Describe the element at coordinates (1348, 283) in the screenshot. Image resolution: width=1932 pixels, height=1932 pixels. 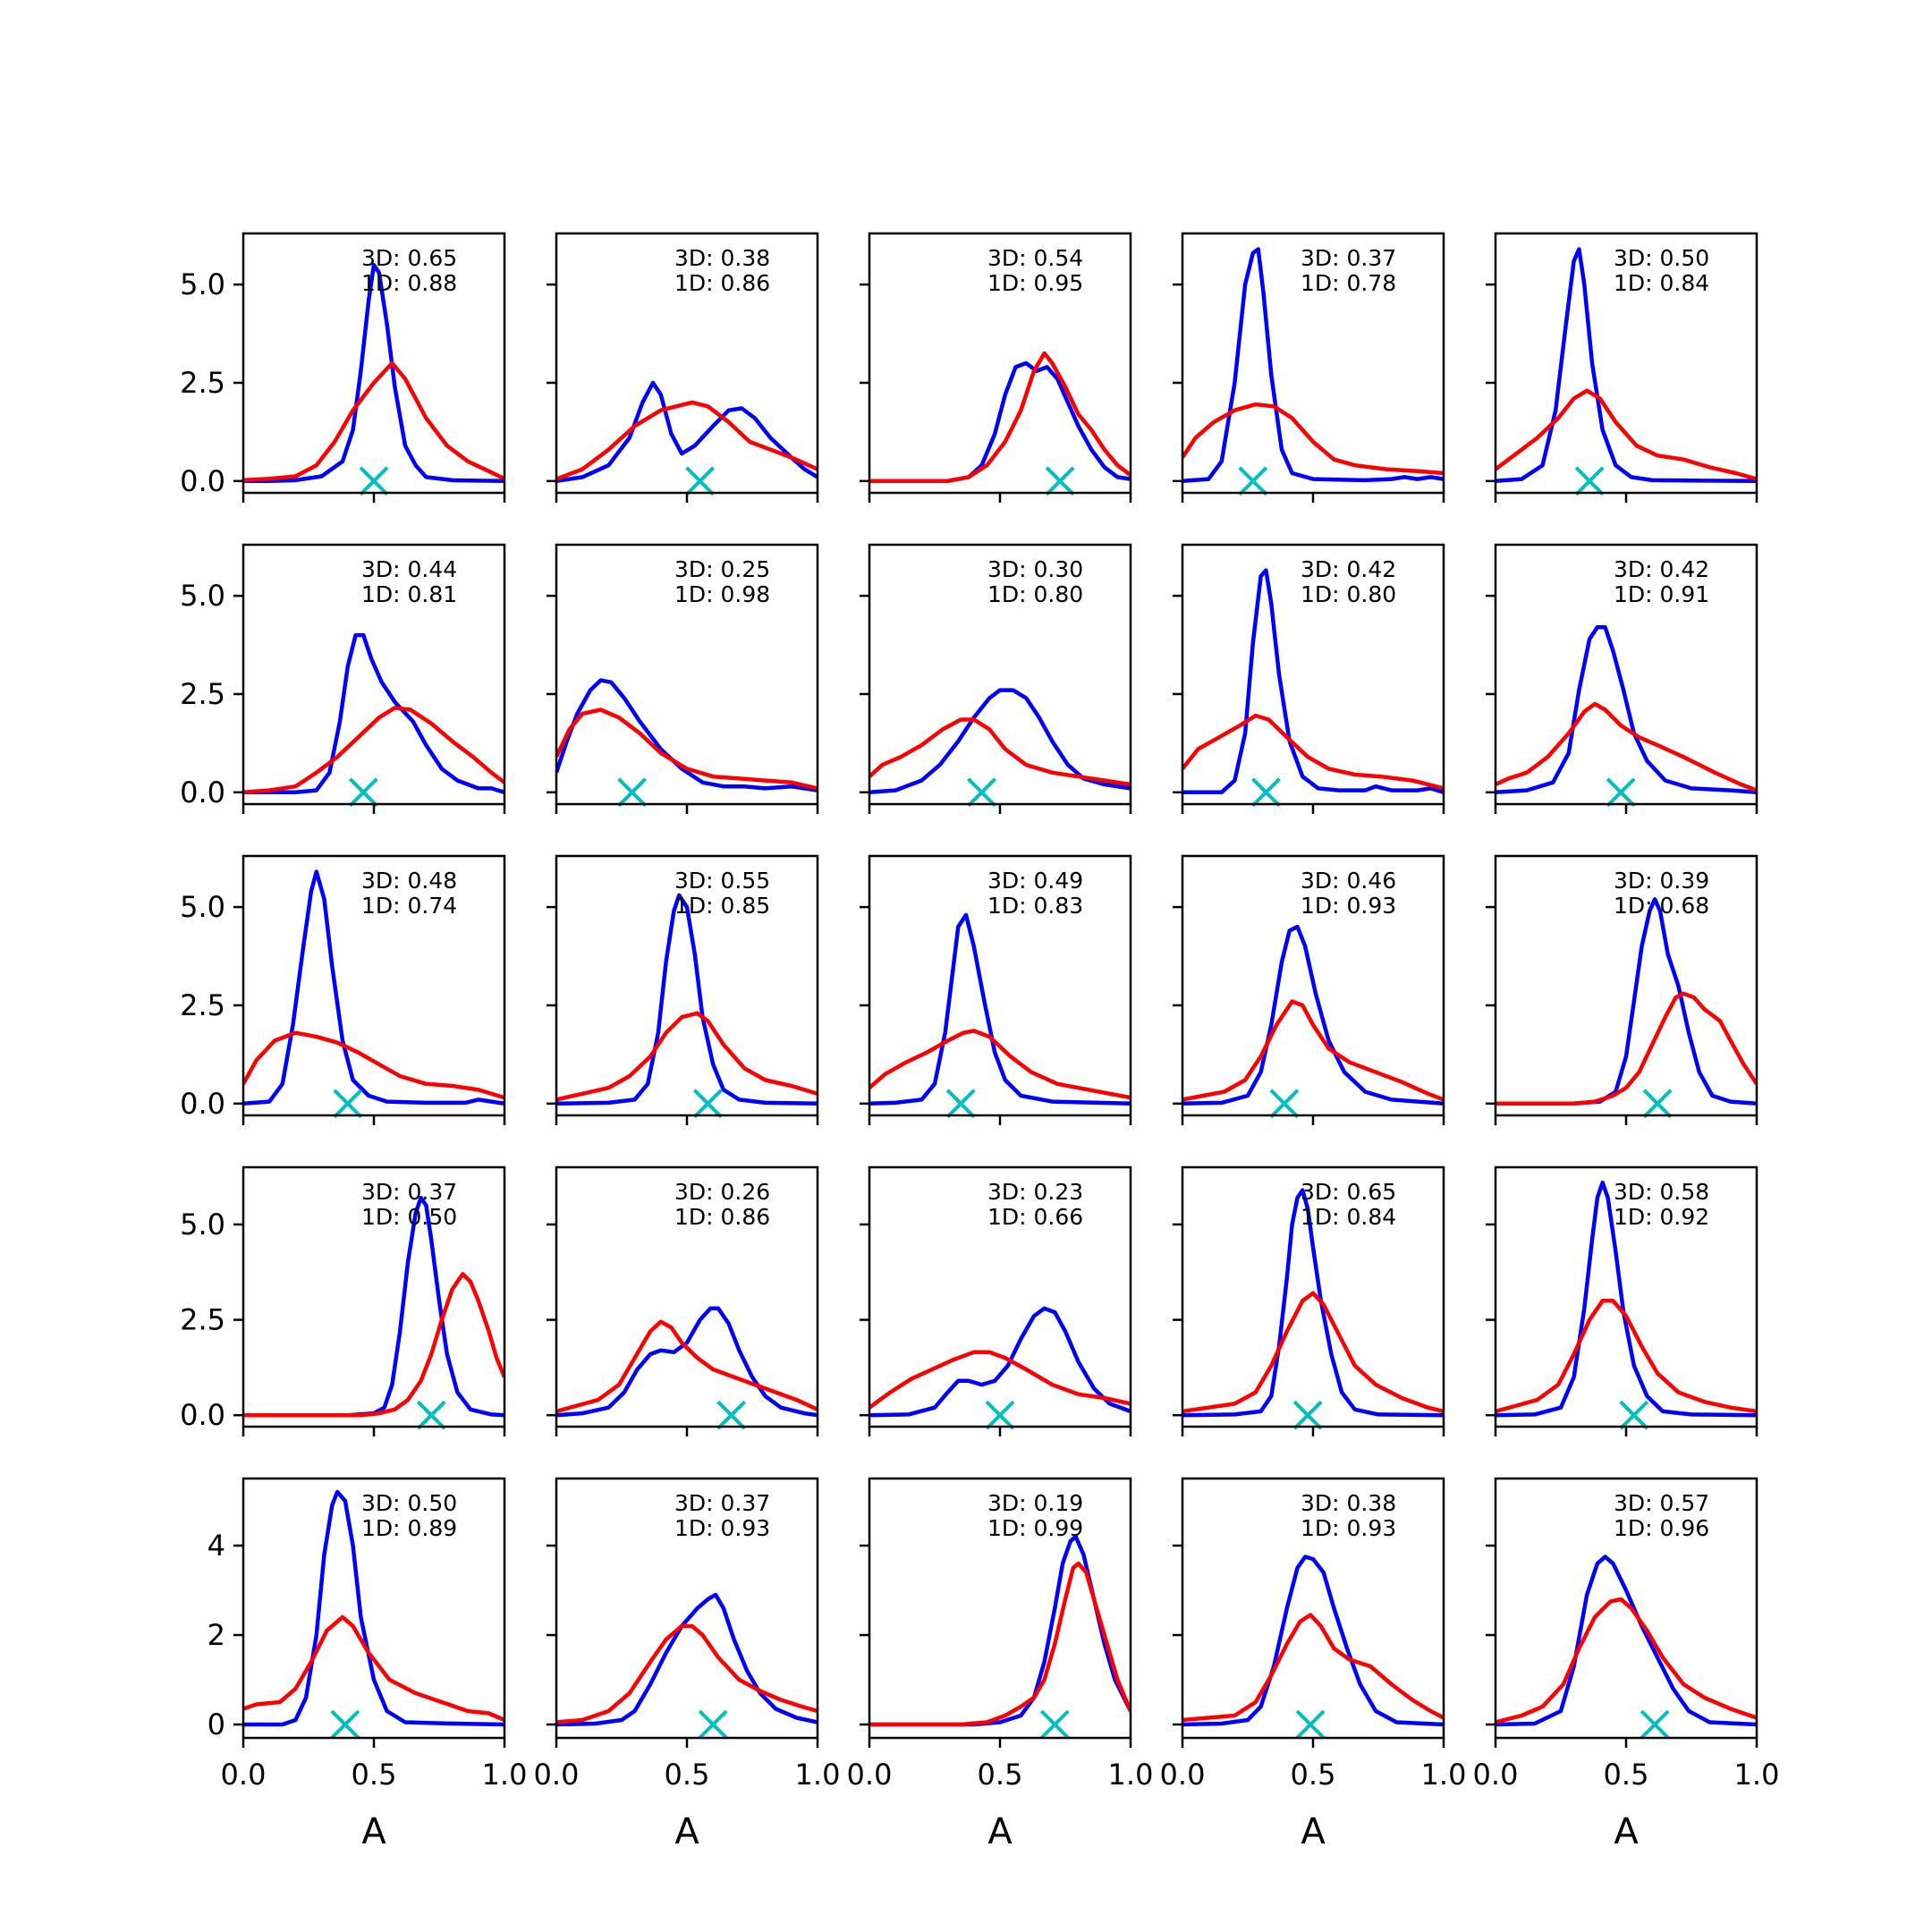
I see `annotation-1d: 1D: 0.78` at that location.